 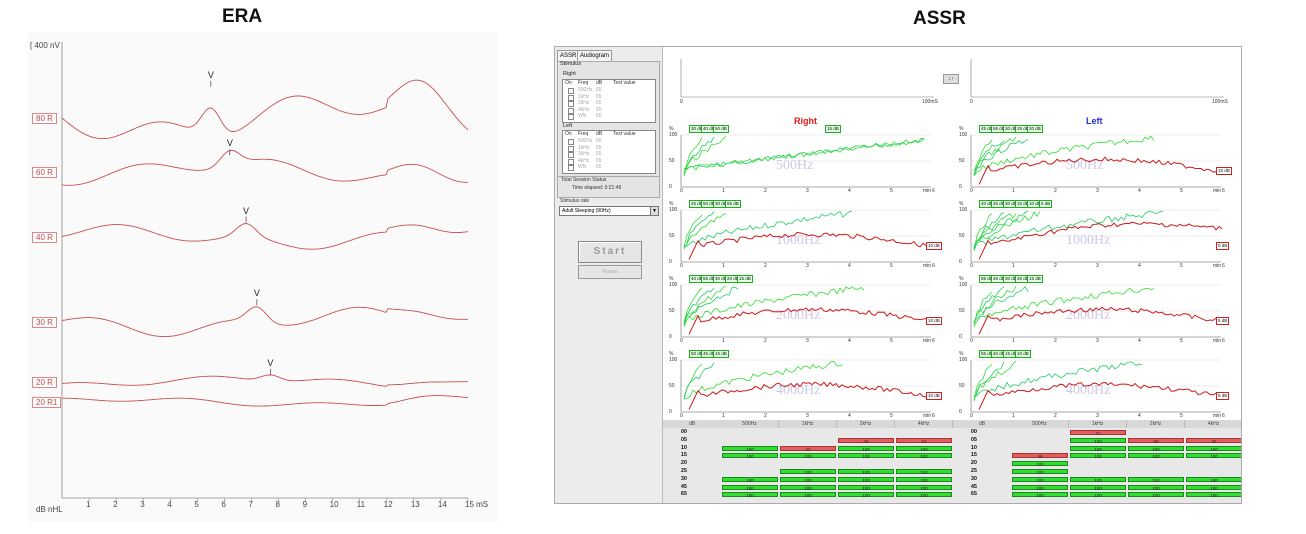 What do you see at coordinates (1013, 341) in the screenshot?
I see `x-tick-label: 1` at bounding box center [1013, 341].